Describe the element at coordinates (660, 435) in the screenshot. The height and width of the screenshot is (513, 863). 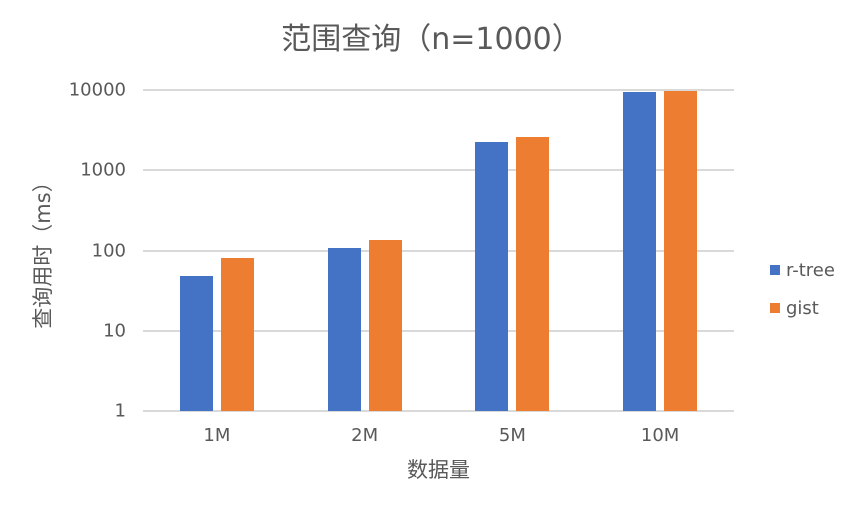
I see `x-tick-label: 10M` at that location.